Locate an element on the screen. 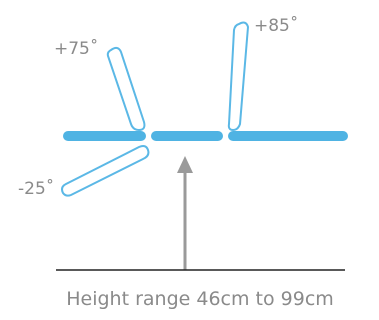 This screenshot has height=320, width=379. right-segment is located at coordinates (288, 136).